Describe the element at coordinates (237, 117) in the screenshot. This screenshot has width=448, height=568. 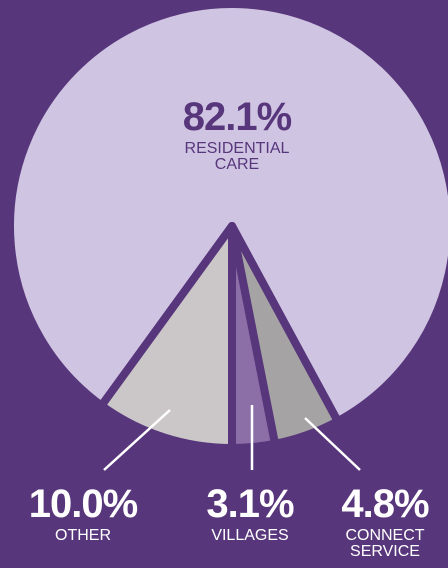
I see `value-label: 82.1%` at that location.